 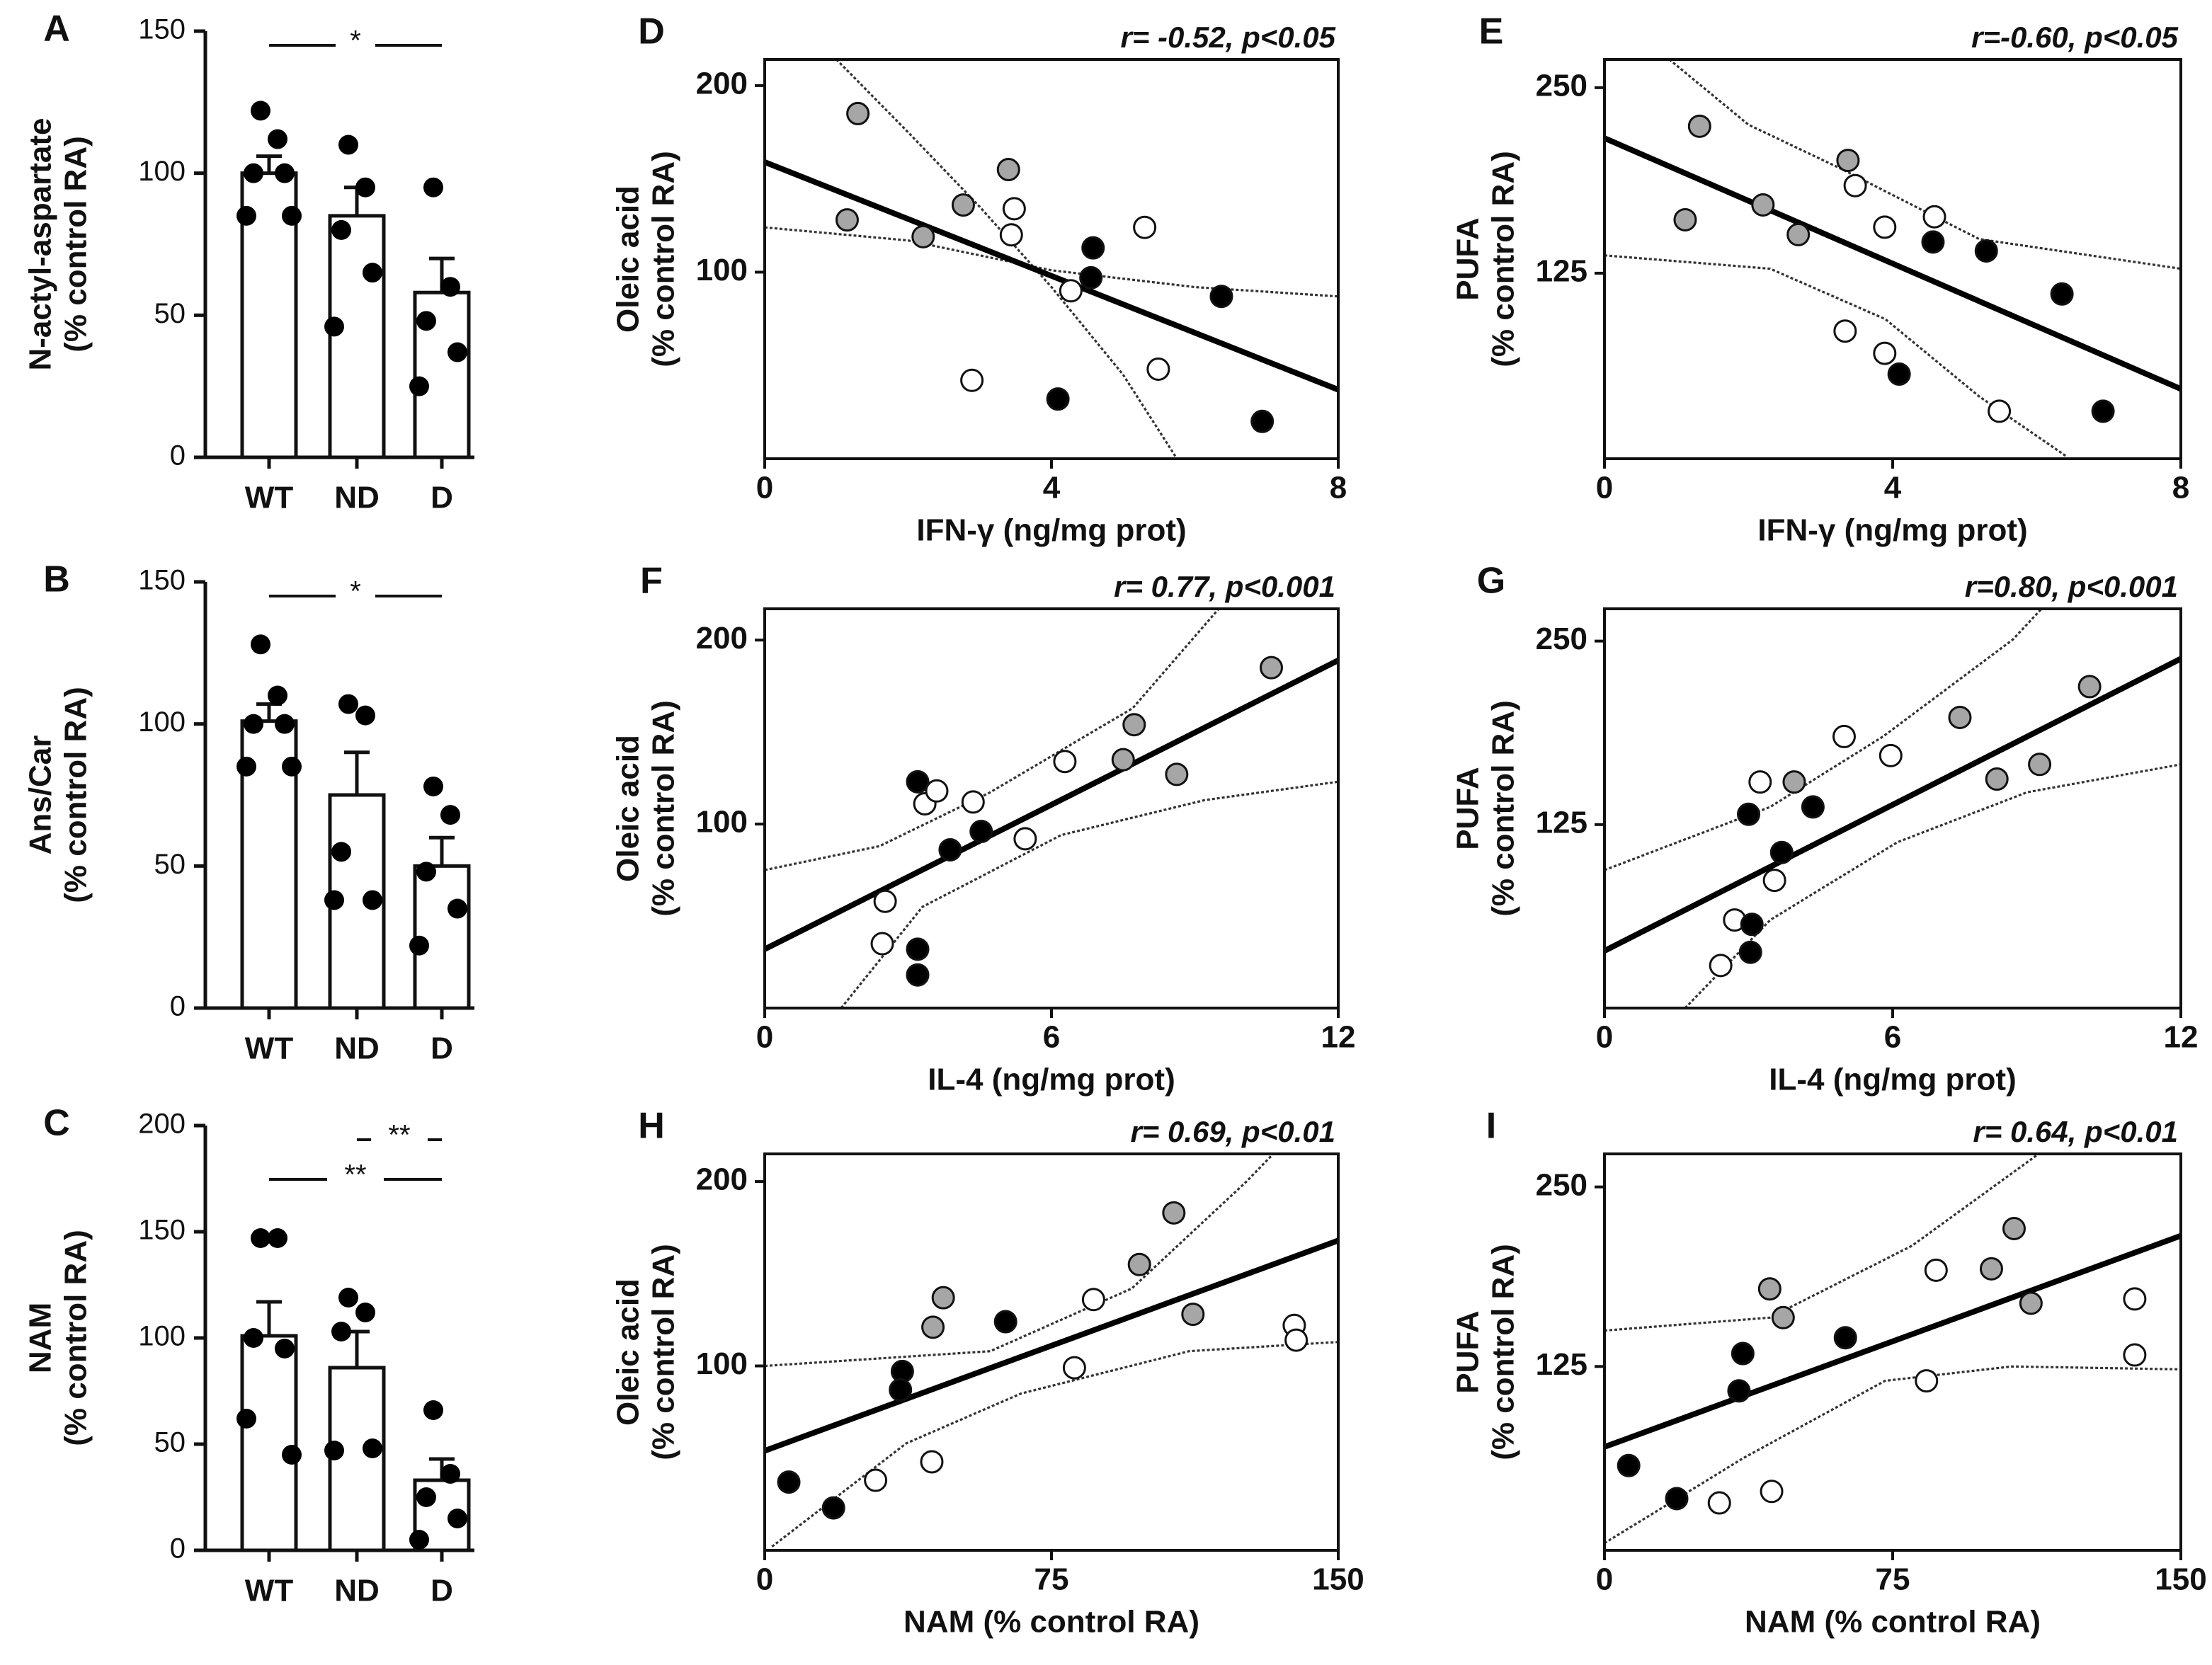 I want to click on x-tick-label: 150, so click(x=2181, y=1579).